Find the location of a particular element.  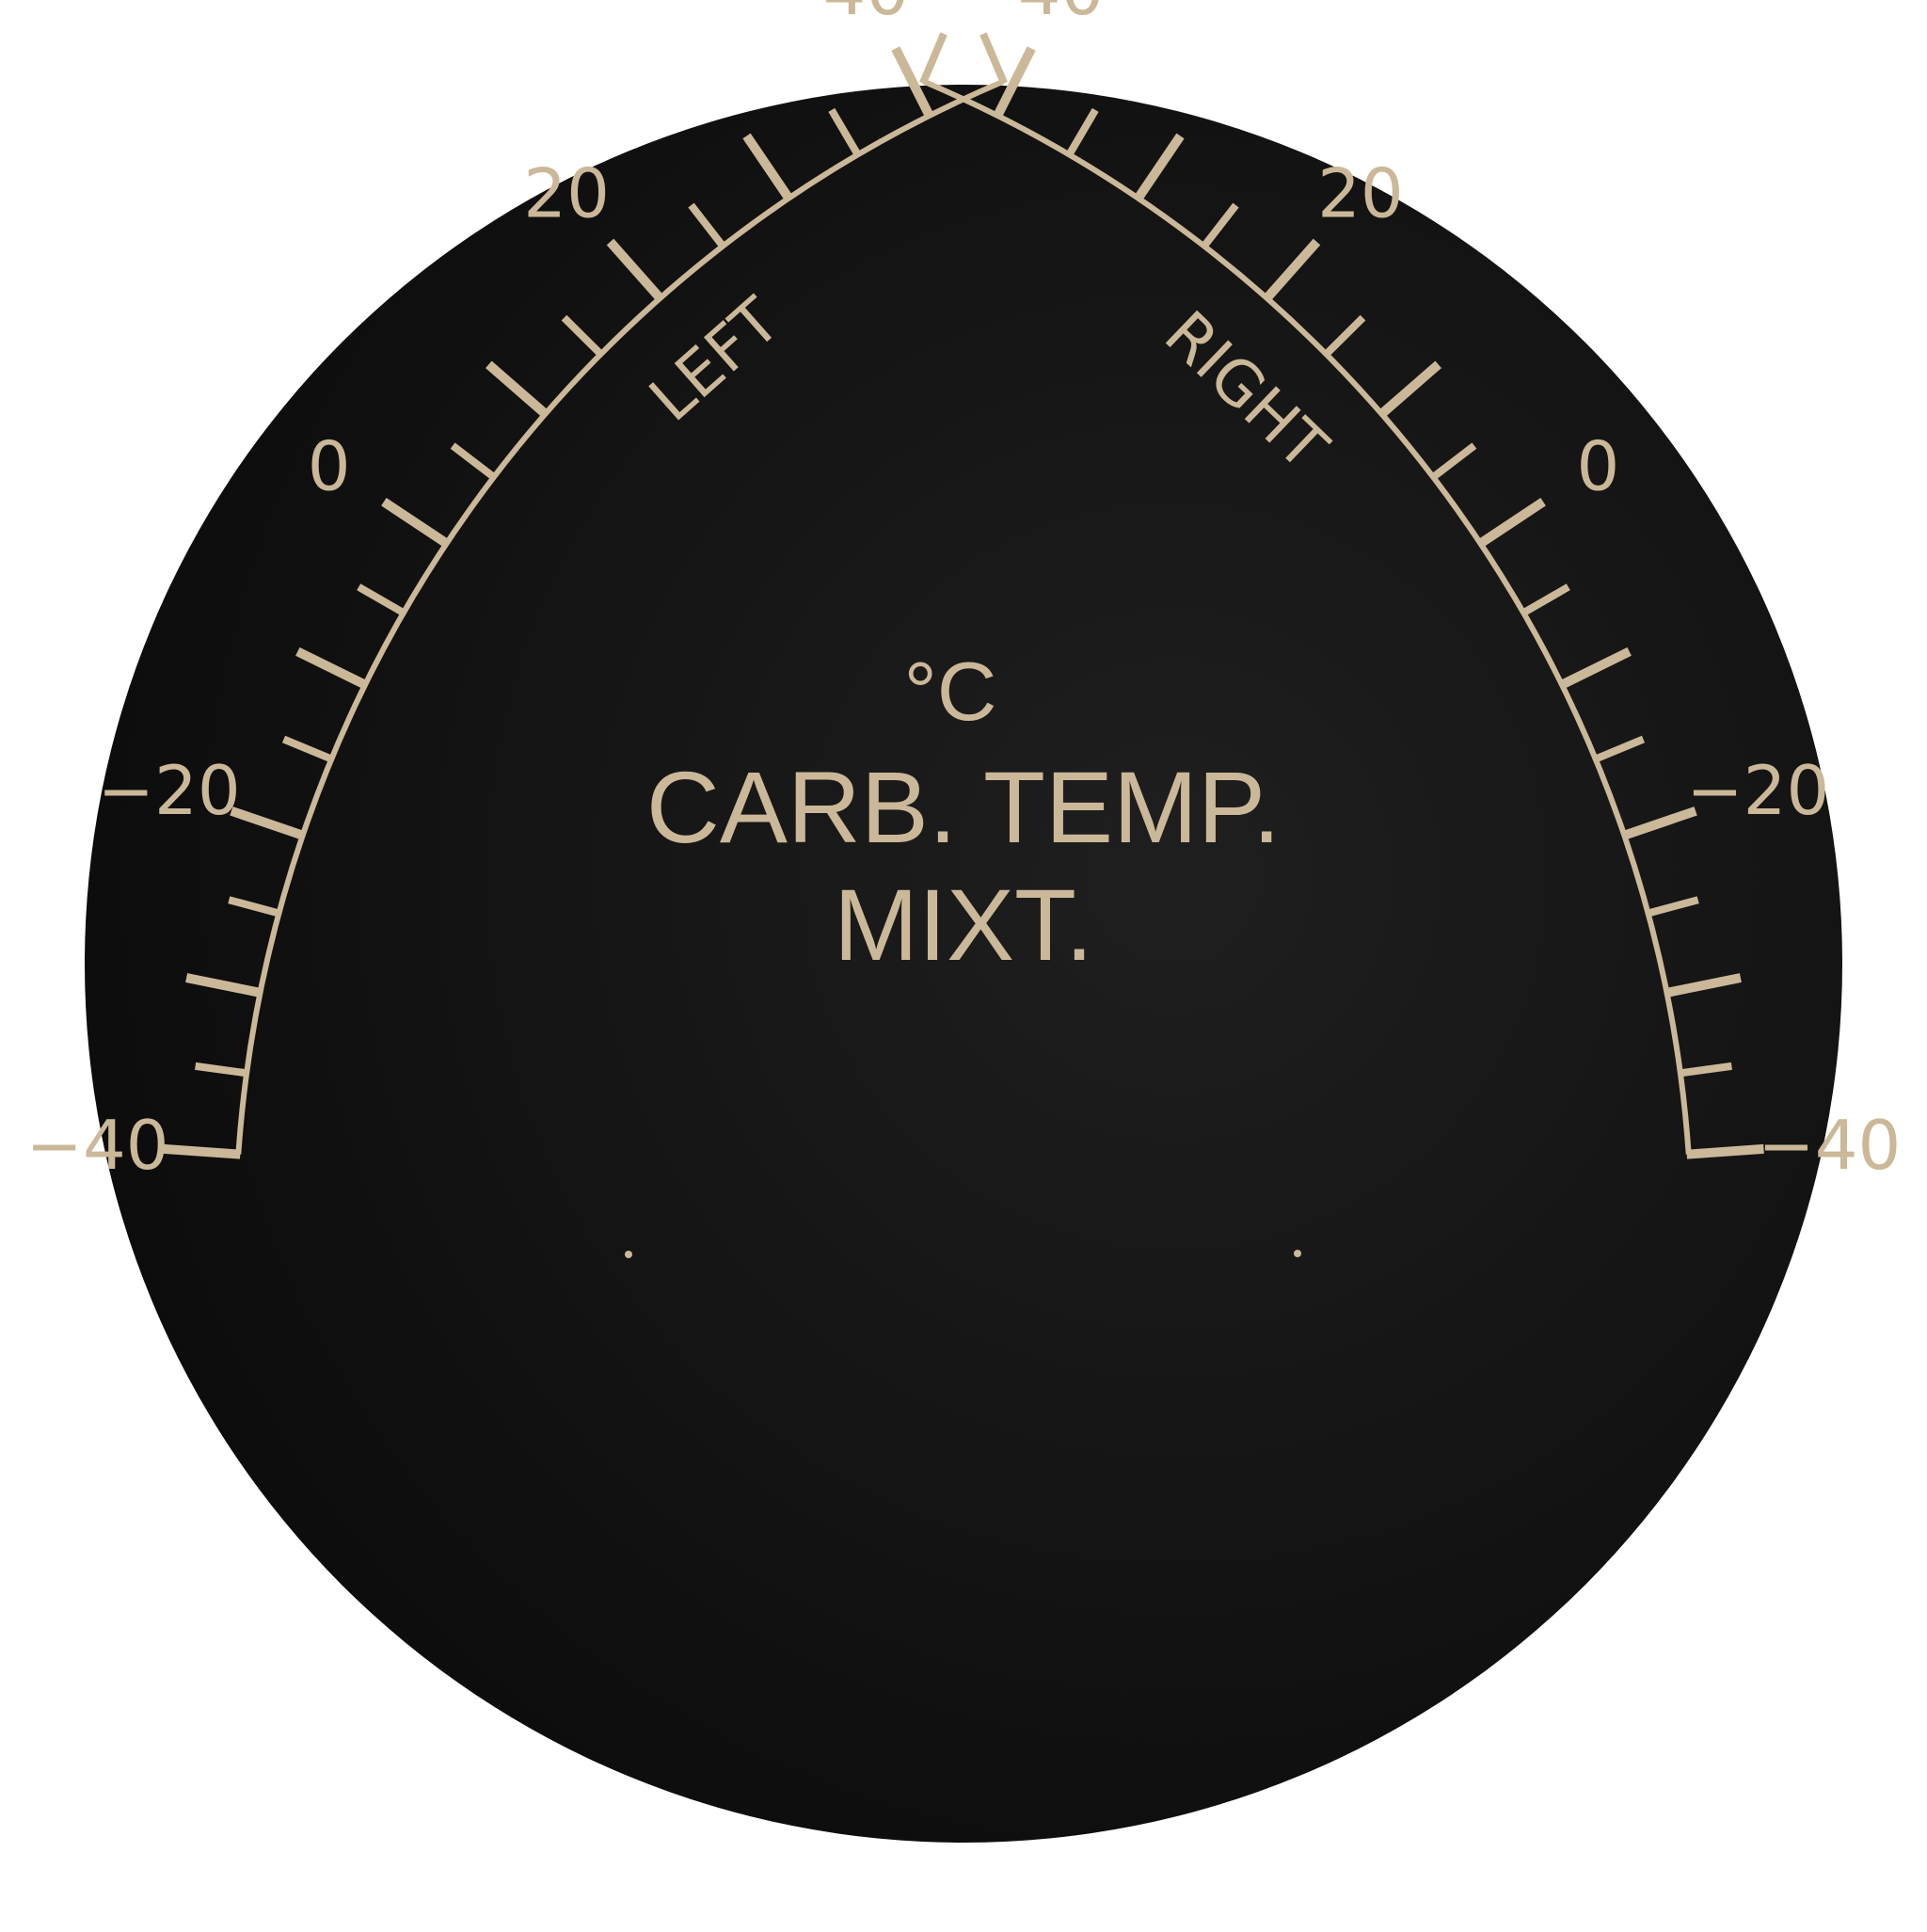

left-tick--20 is located at coordinates (268, 823).